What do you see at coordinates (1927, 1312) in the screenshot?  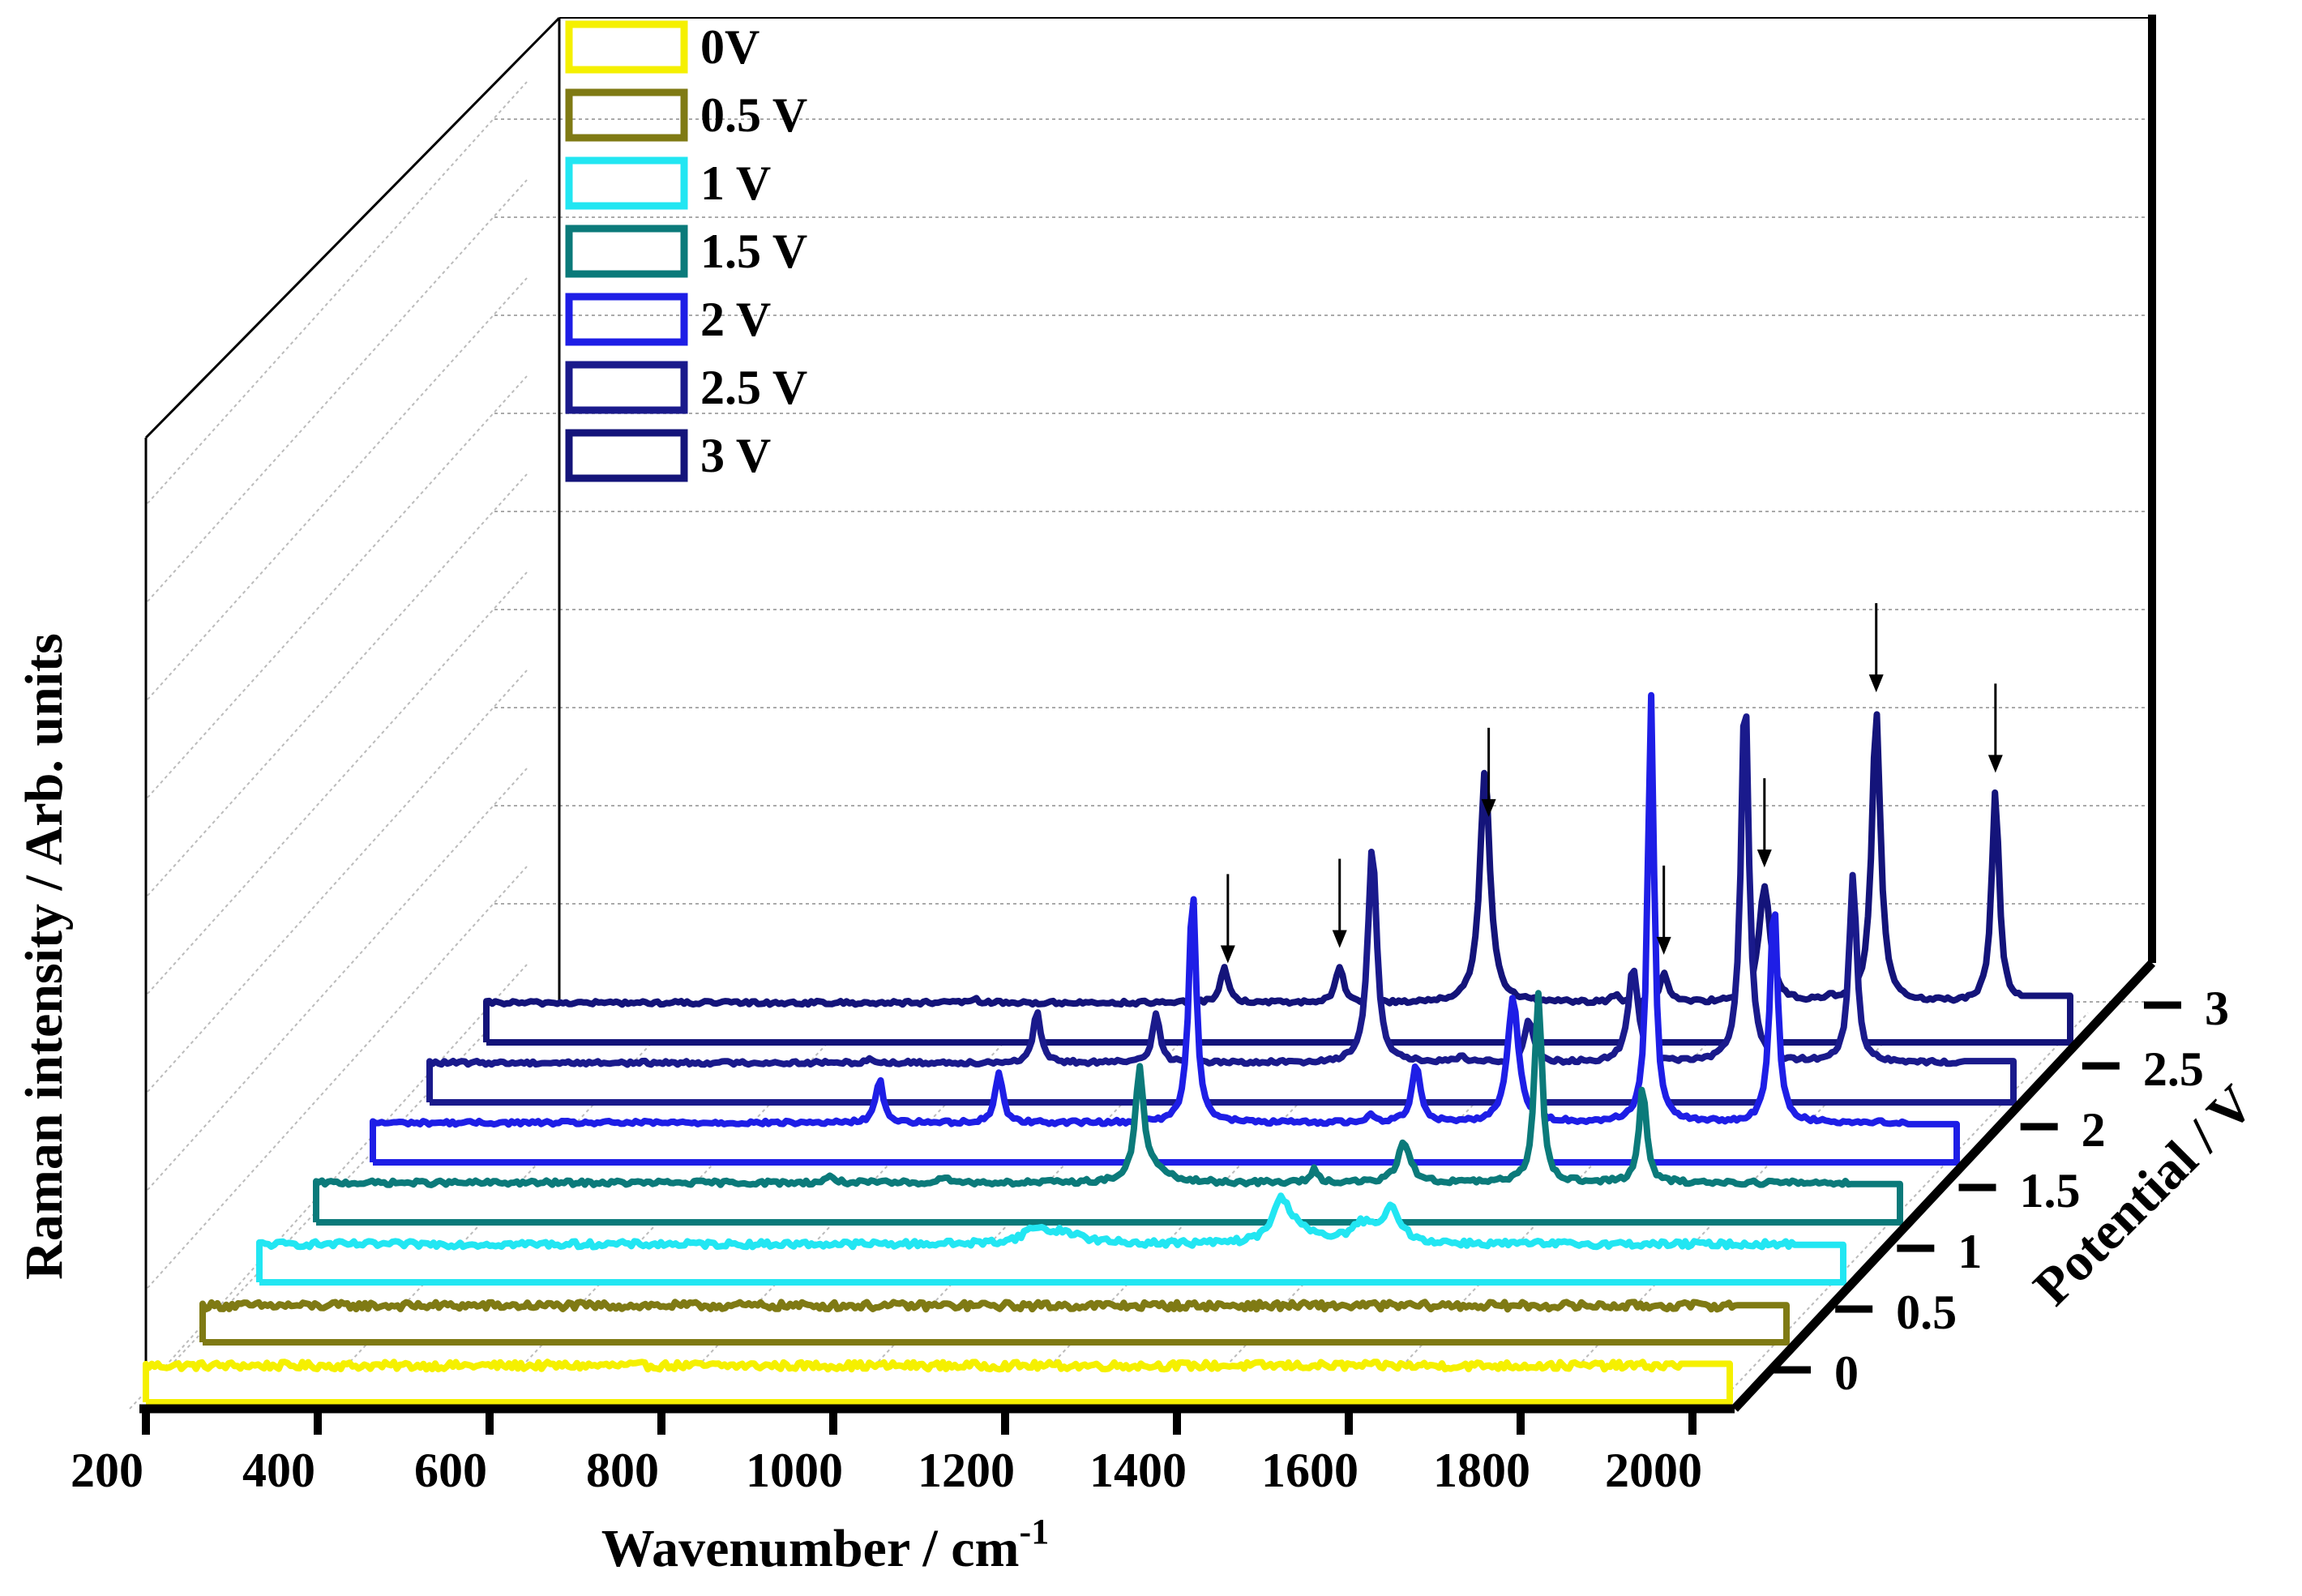 I see `z-tick-label: 0.5` at bounding box center [1927, 1312].